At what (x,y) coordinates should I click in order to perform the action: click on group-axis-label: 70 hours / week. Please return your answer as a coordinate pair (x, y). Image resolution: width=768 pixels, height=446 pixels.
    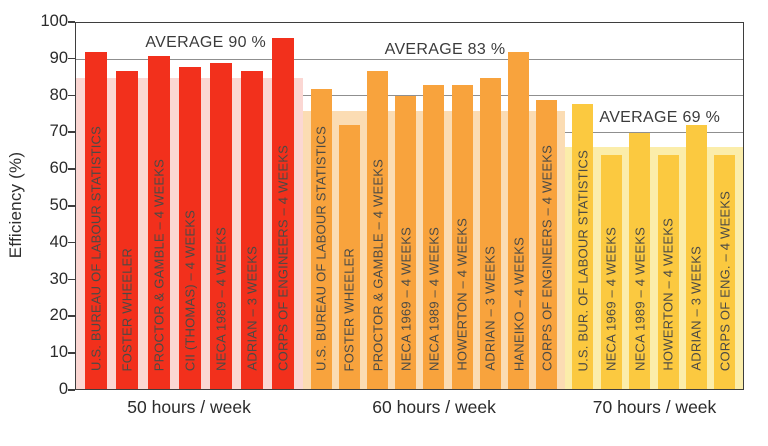
    Looking at the image, I should click on (654, 407).